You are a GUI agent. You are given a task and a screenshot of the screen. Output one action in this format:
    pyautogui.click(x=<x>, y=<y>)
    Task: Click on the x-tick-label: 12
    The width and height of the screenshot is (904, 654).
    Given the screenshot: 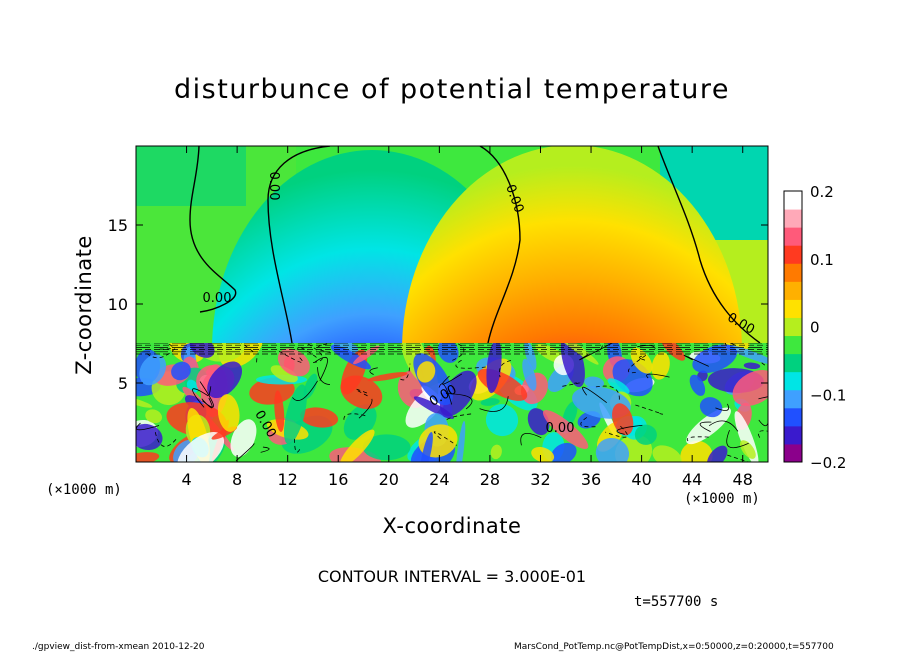 What is the action you would take?
    pyautogui.click(x=288, y=479)
    